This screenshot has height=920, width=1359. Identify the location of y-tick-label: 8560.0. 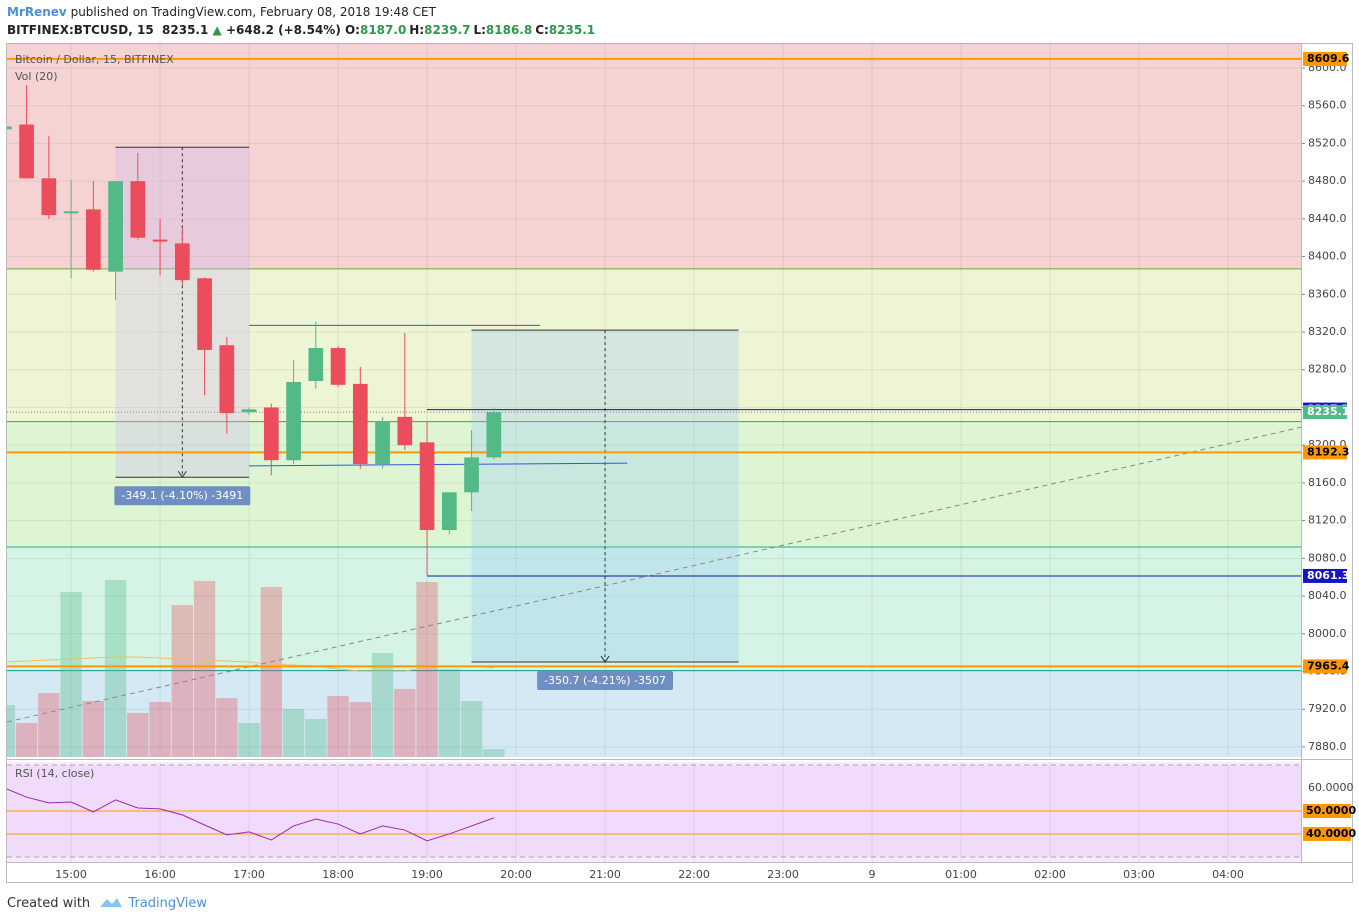
(1327, 105).